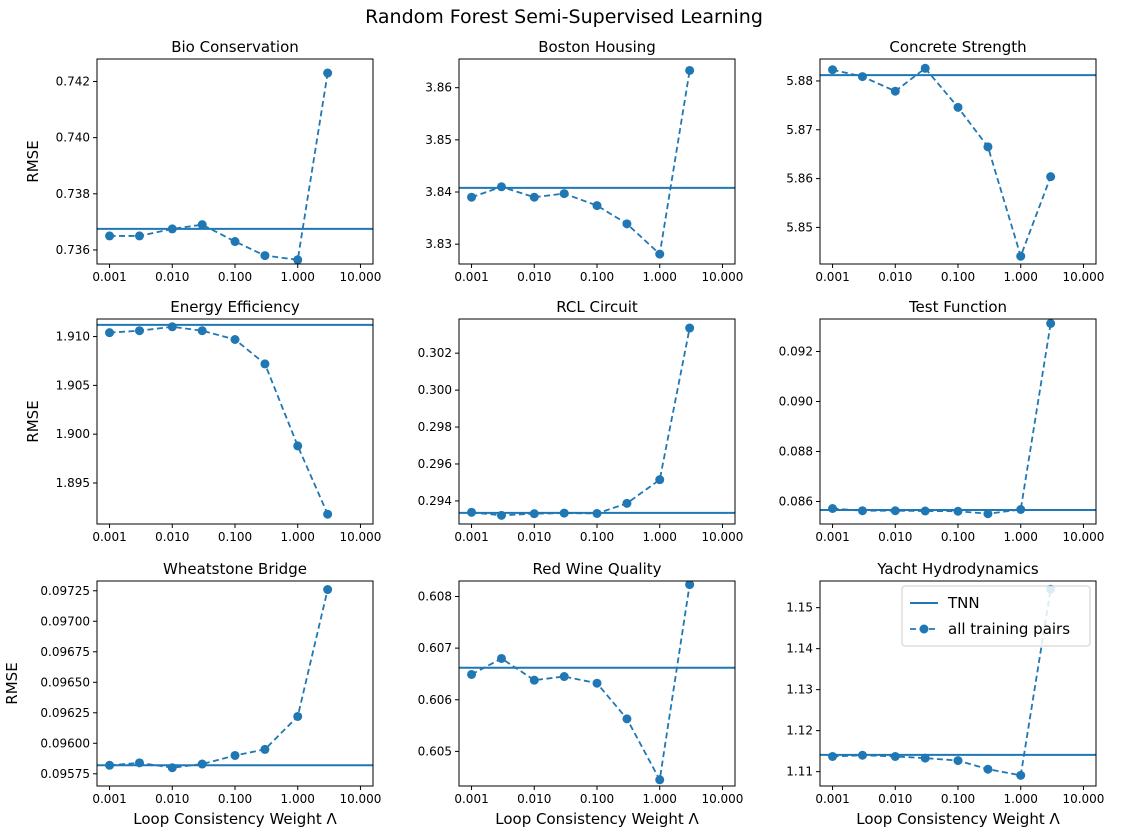  What do you see at coordinates (12, 683) in the screenshot?
I see `chart-6-ylabel: RMSE` at bounding box center [12, 683].